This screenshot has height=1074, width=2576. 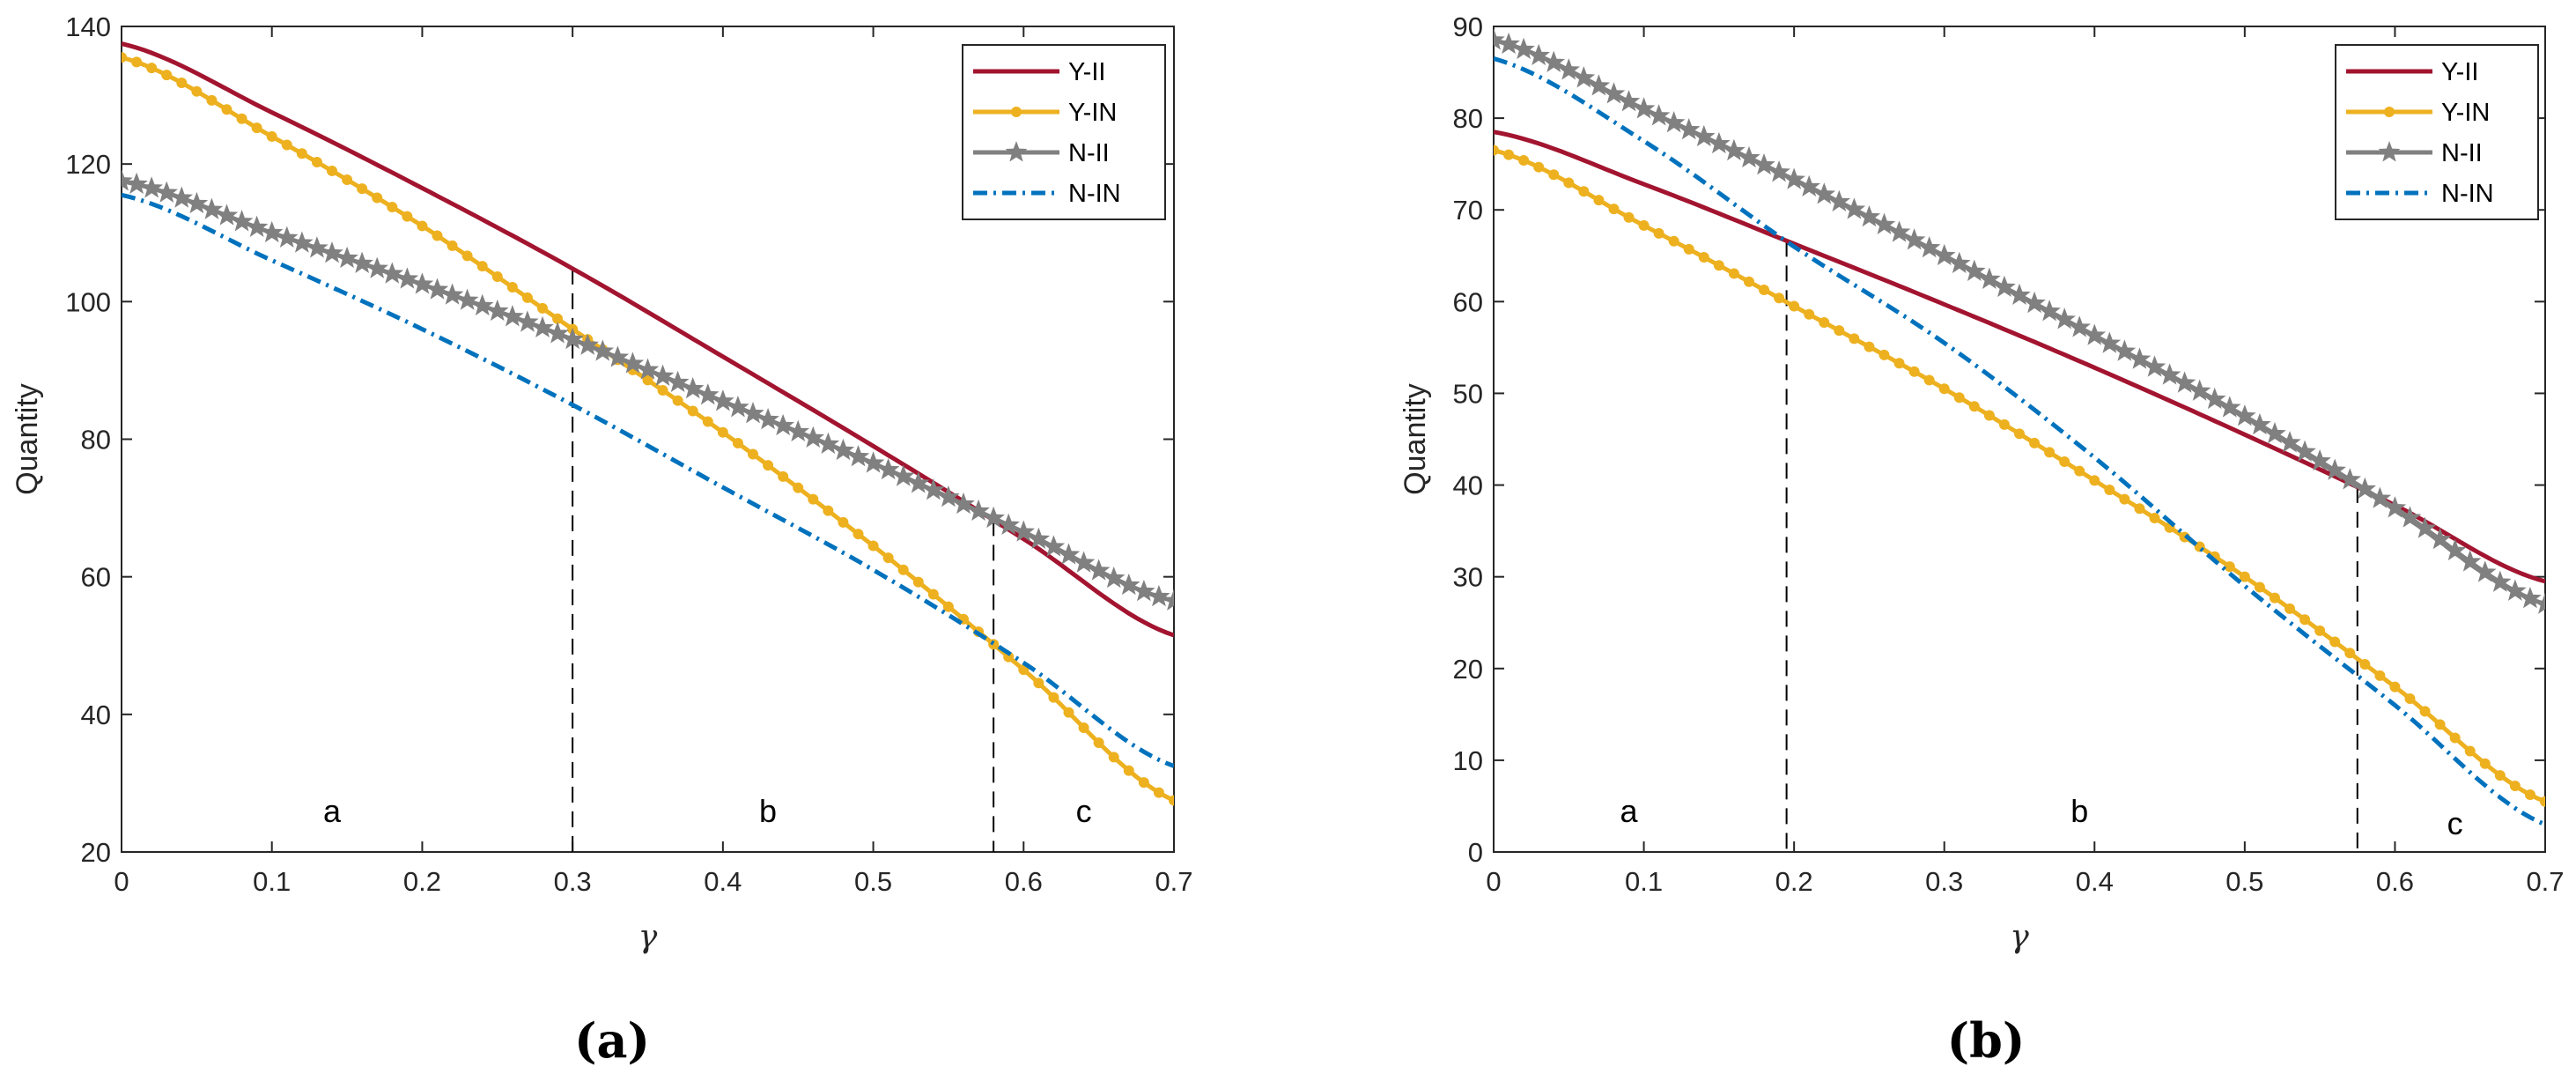 What do you see at coordinates (272, 881) in the screenshot?
I see `x-tick-label: 0.1` at bounding box center [272, 881].